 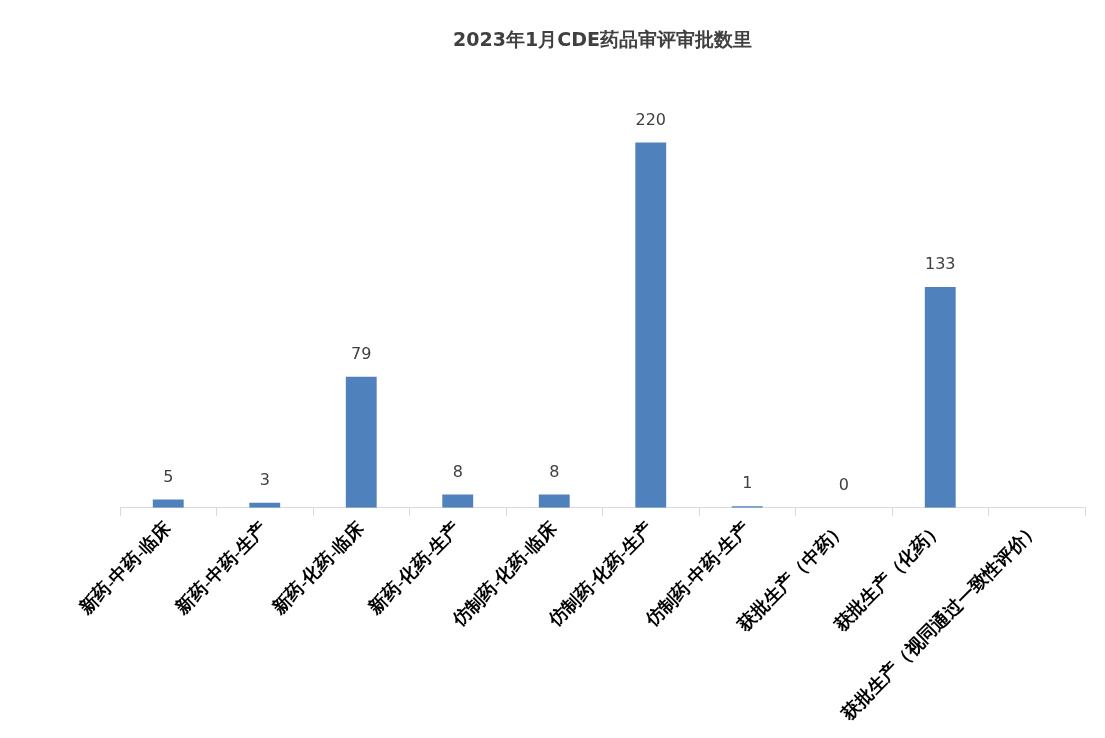 I want to click on data-label: 5, so click(x=168, y=476).